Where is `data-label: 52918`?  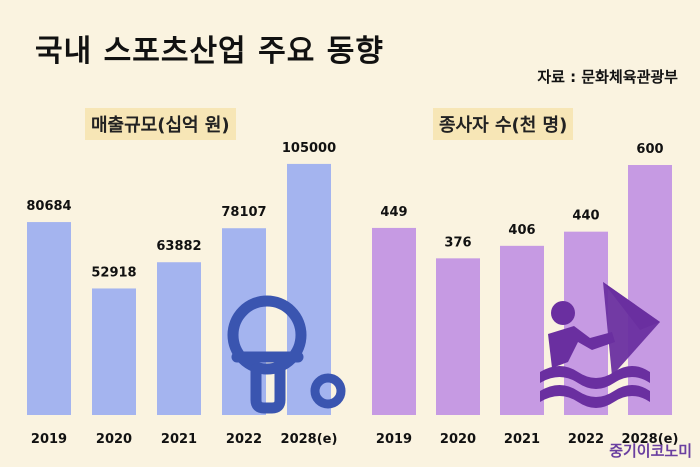
data-label: 52918 is located at coordinates (113, 272).